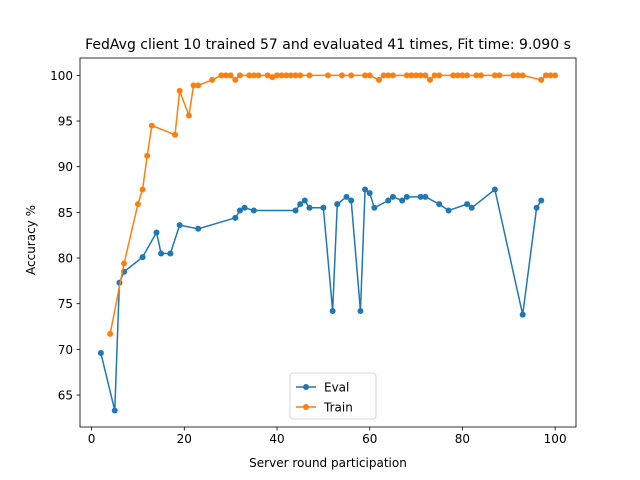 The height and width of the screenshot is (480, 640). I want to click on y-axis-label: Accuracy %, so click(31, 240).